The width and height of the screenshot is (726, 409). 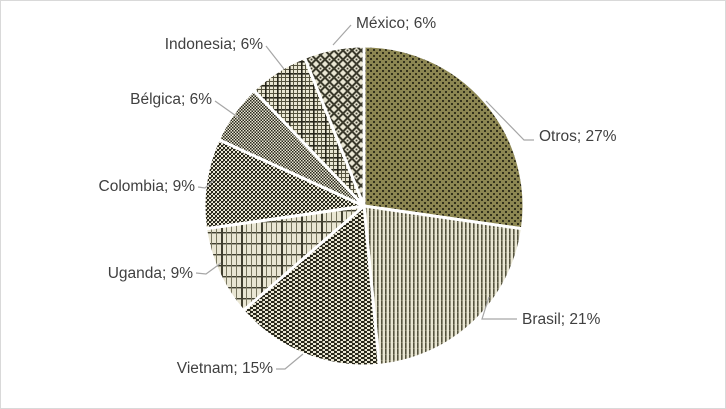 What do you see at coordinates (151, 273) in the screenshot?
I see `slice-label-uganda: Uganda; 9%` at bounding box center [151, 273].